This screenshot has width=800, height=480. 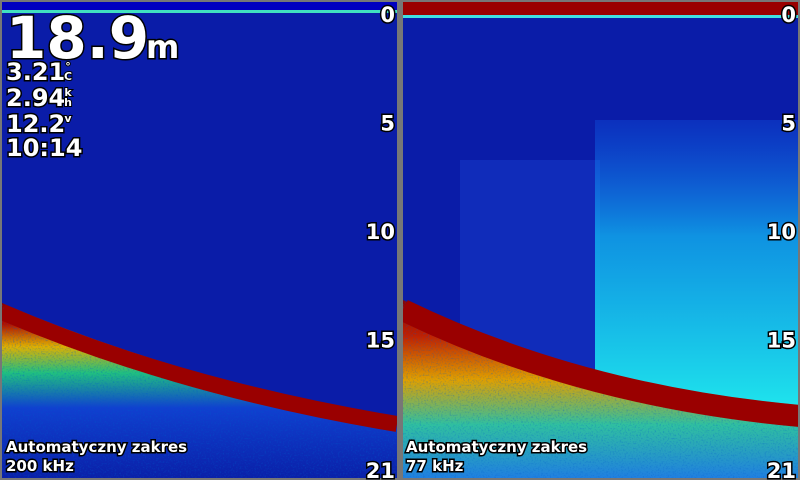 What do you see at coordinates (35, 72) in the screenshot?
I see `sensor-value: 3.21` at bounding box center [35, 72].